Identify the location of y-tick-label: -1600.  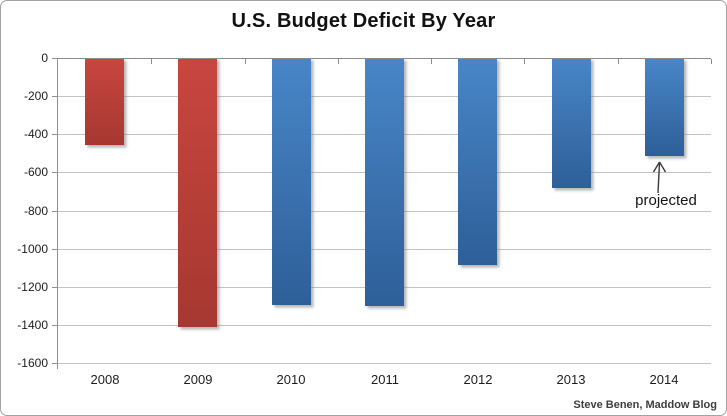
(32, 363).